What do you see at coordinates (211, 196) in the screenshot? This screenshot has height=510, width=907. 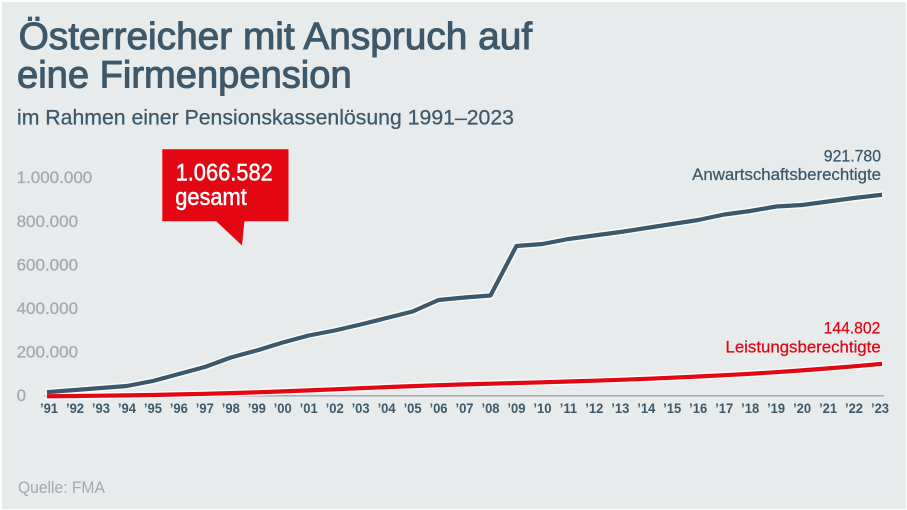 I see `svg-text: gesamt` at bounding box center [211, 196].